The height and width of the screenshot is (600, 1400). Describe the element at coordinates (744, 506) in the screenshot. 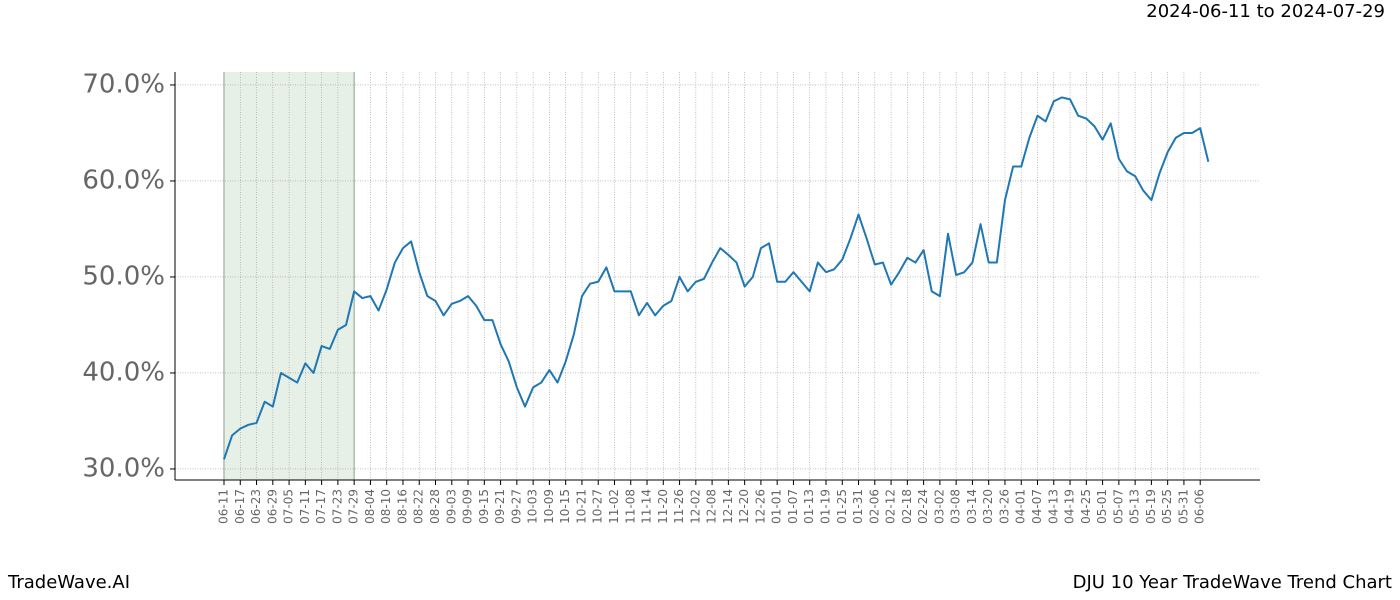

I see `x-tick-label: 12-20` at that location.